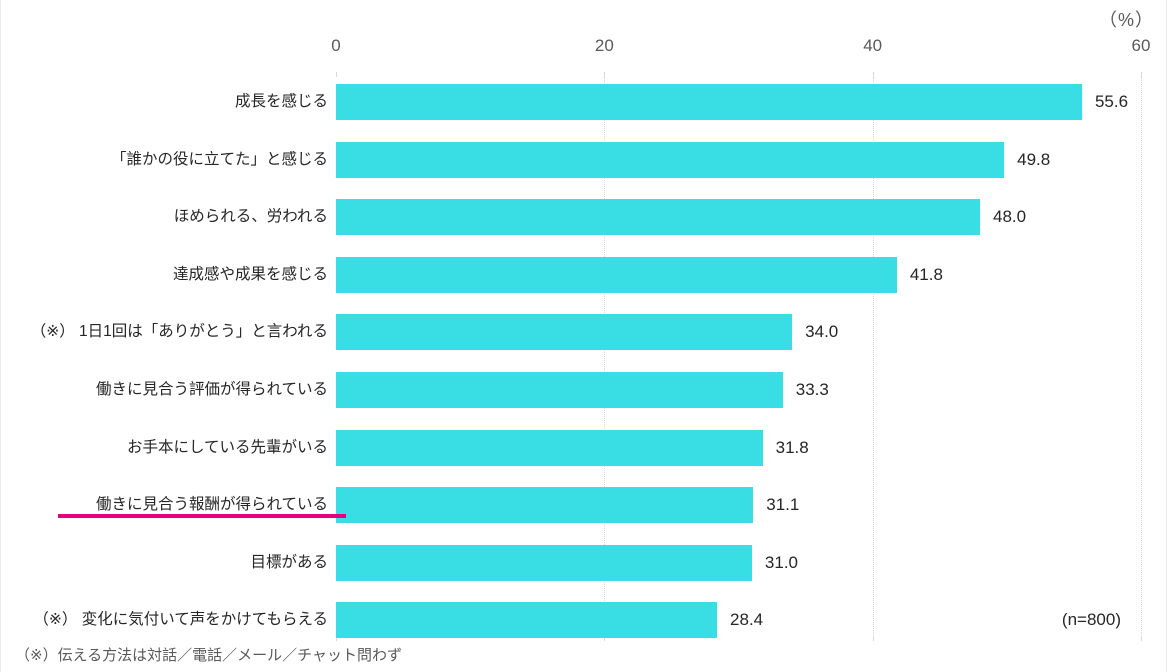 The height and width of the screenshot is (672, 1167). I want to click on category-label: （※） 1日1回は「ありがとう」と言われる, so click(179, 332).